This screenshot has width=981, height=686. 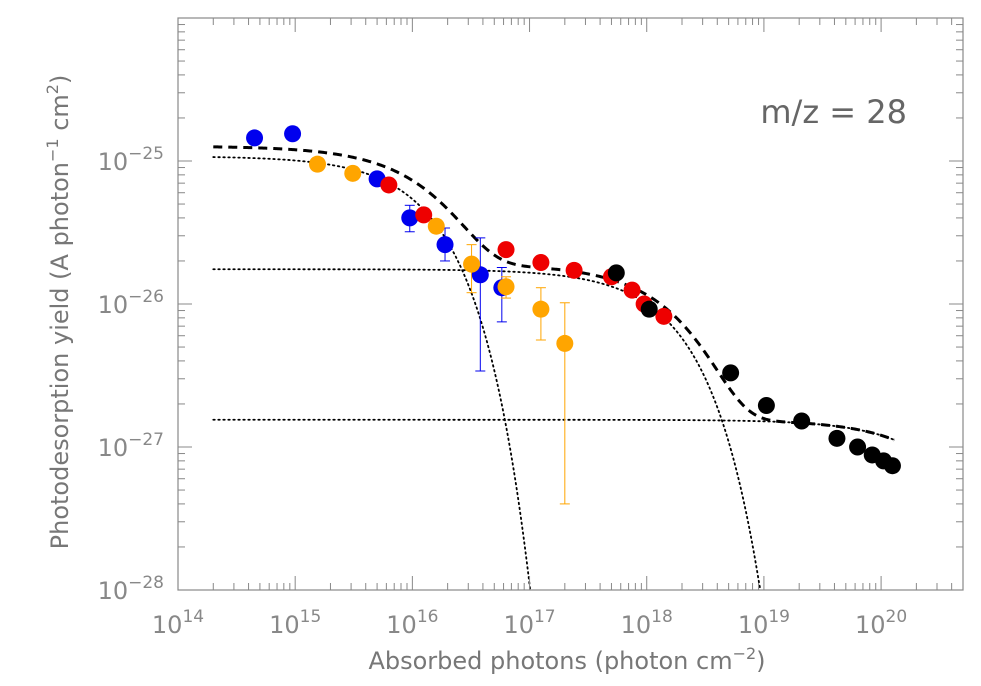 I want to click on x-axis-title: Absorbed photons (photon cm−2), so click(x=566, y=659).